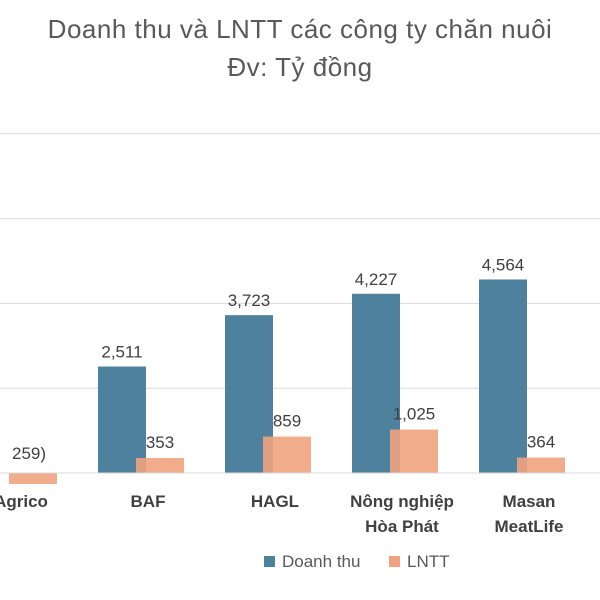 The height and width of the screenshot is (600, 600). I want to click on data-label-doanh-thu: 4,227, so click(376, 279).